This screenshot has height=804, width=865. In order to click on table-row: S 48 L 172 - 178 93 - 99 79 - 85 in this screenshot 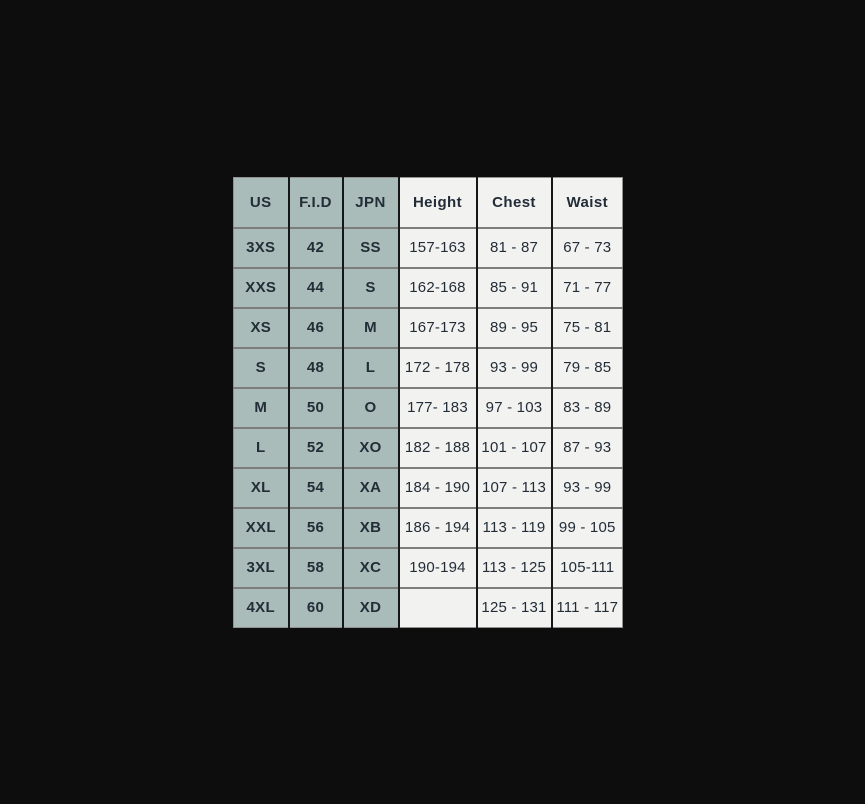, I will do `click(428, 367)`.